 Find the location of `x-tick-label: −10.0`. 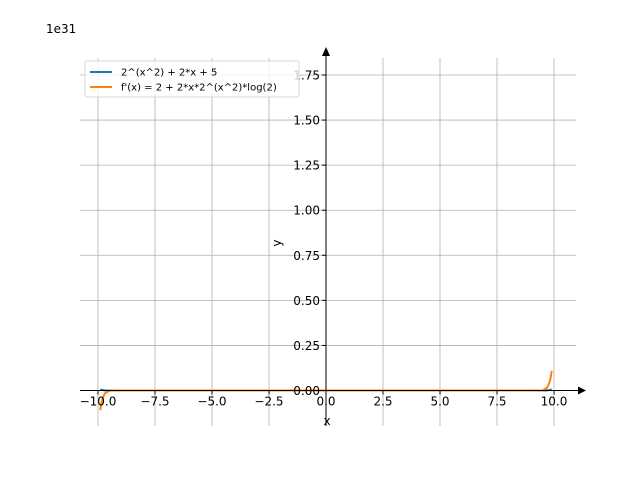

x-tick-label: −10.0 is located at coordinates (98, 402).